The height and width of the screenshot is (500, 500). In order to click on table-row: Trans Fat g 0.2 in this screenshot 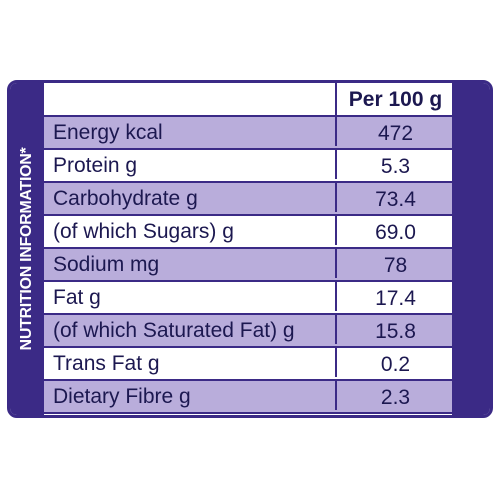, I will do `click(248, 364)`.